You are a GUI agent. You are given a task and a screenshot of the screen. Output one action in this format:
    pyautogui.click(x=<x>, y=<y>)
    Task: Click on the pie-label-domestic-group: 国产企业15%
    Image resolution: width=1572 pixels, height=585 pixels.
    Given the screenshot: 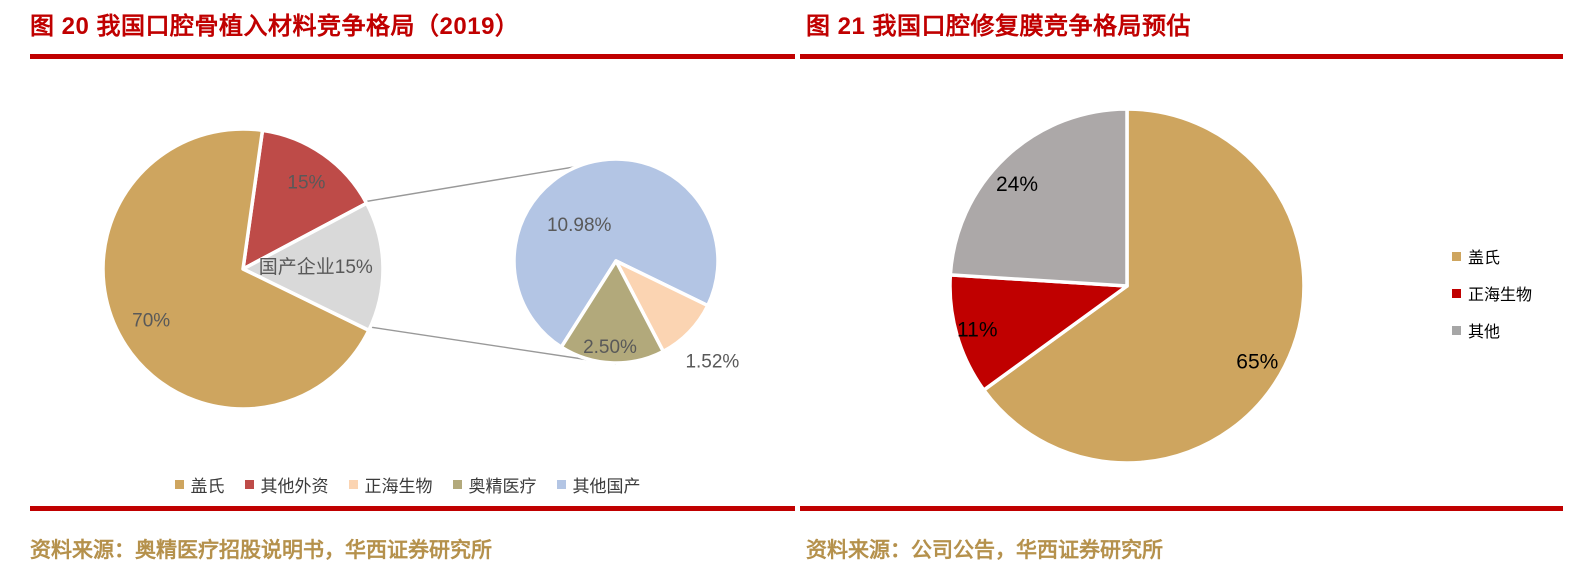 What is the action you would take?
    pyautogui.click(x=316, y=267)
    